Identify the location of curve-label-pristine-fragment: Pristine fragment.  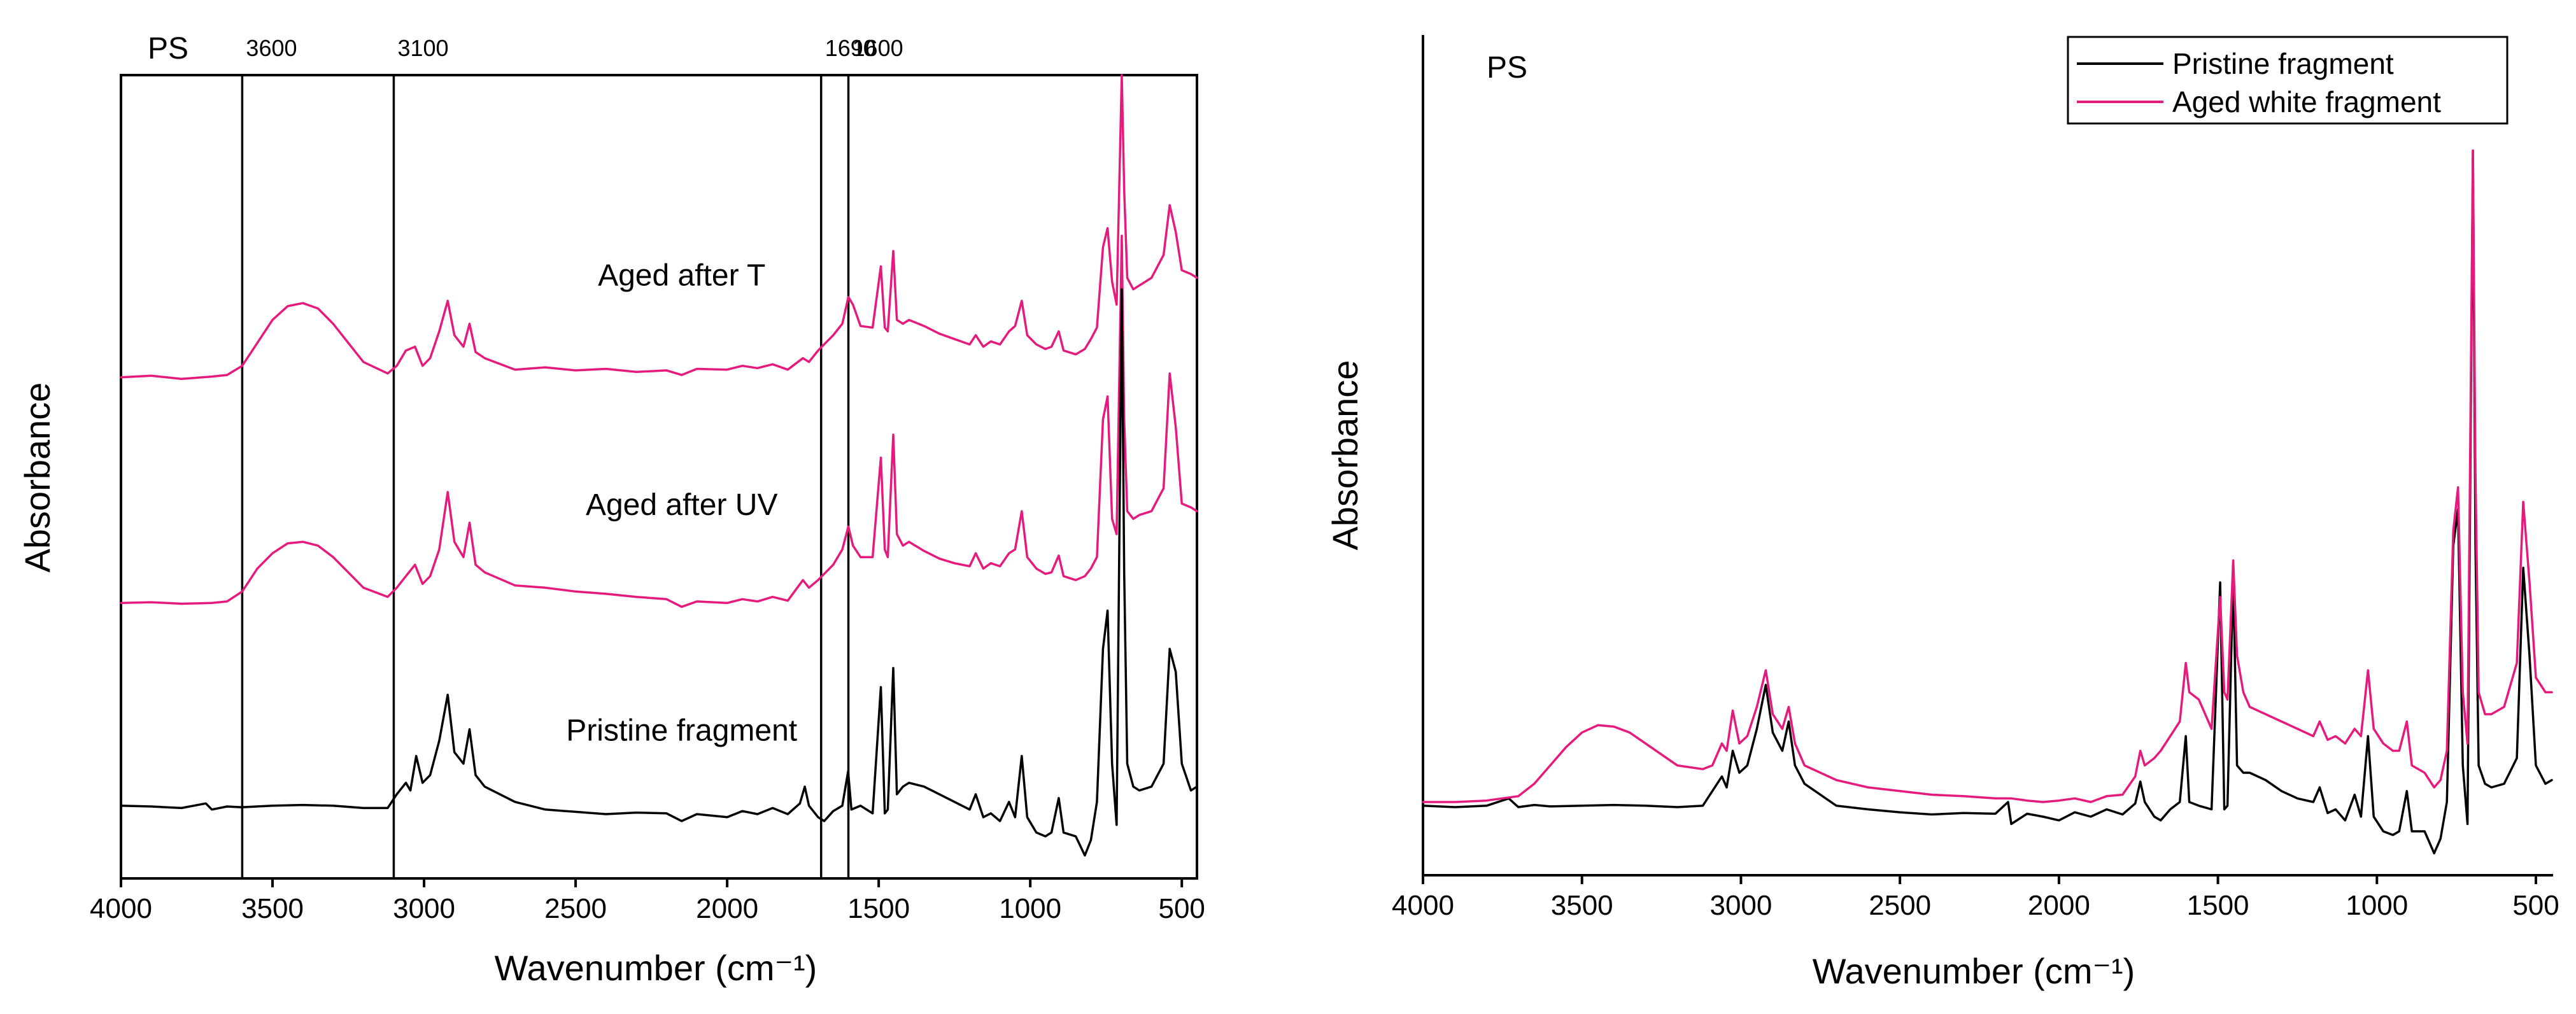
(681, 731).